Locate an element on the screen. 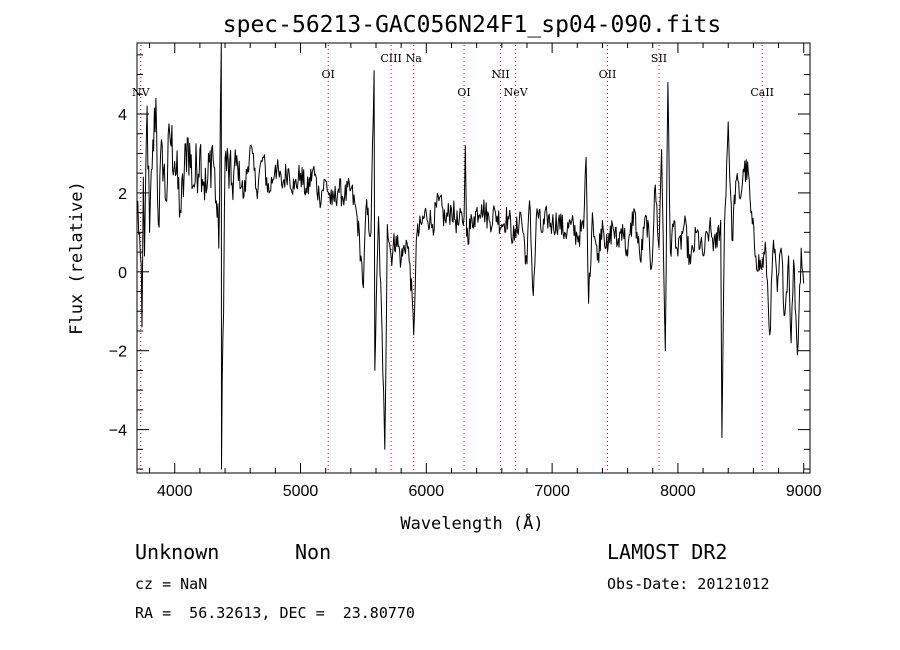  x-tick-label: 4000 is located at coordinates (175, 491).